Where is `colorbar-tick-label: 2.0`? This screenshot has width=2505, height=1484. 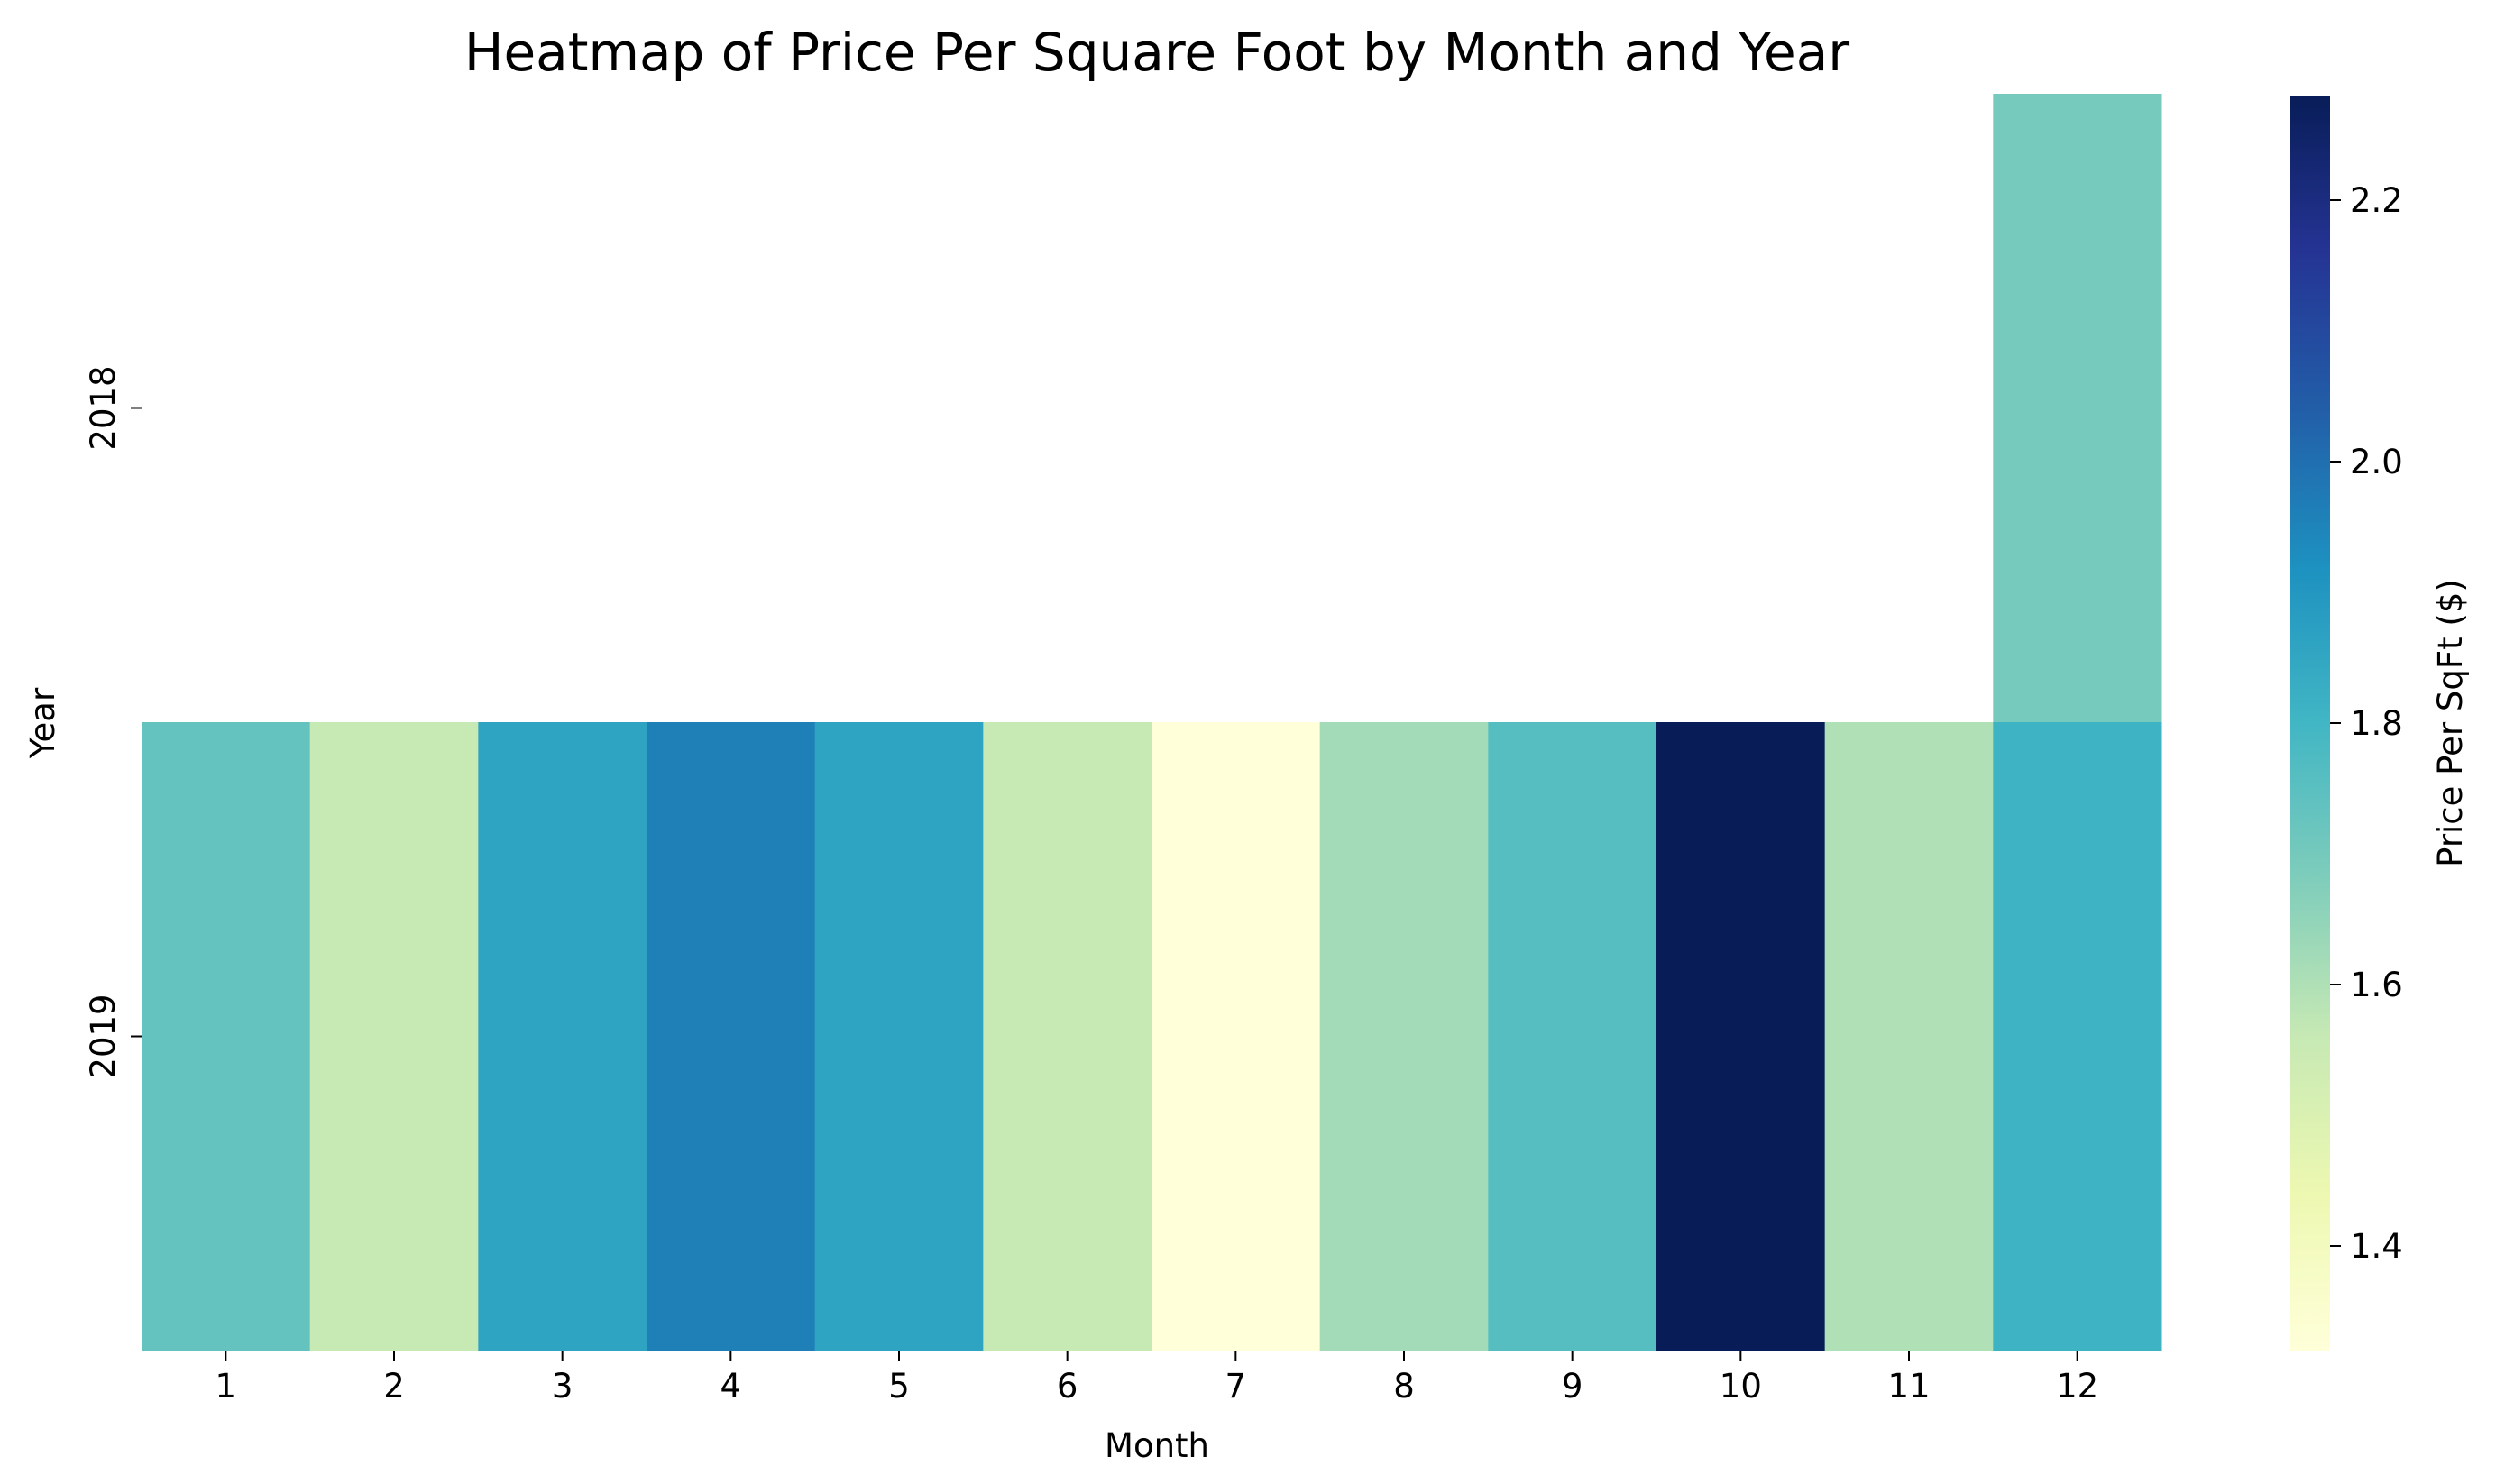 colorbar-tick-label: 2.0 is located at coordinates (2376, 462).